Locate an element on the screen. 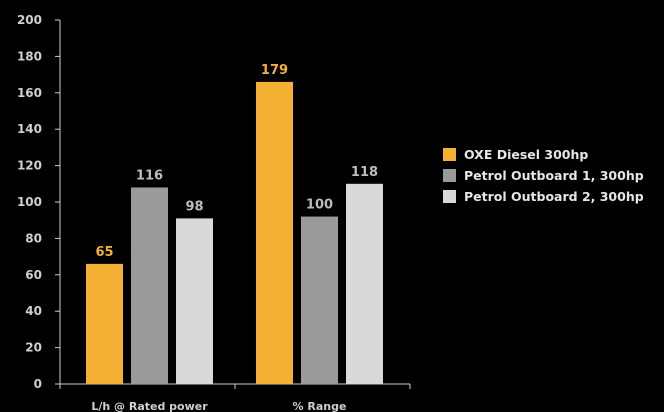 The height and width of the screenshot is (412, 664). bar-petrol-outboard-1-300hp-range is located at coordinates (319, 300).